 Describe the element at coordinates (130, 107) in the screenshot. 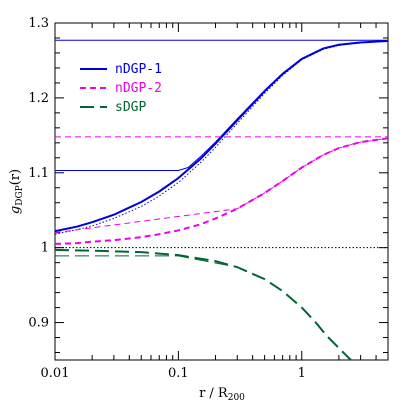

I see `legend-label-sdgp: sDGP` at that location.